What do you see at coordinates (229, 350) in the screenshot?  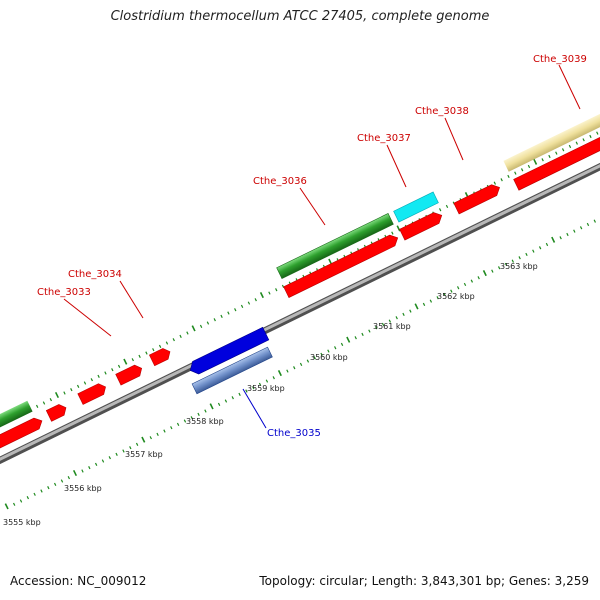 I see `cds-arrow-blue` at bounding box center [229, 350].